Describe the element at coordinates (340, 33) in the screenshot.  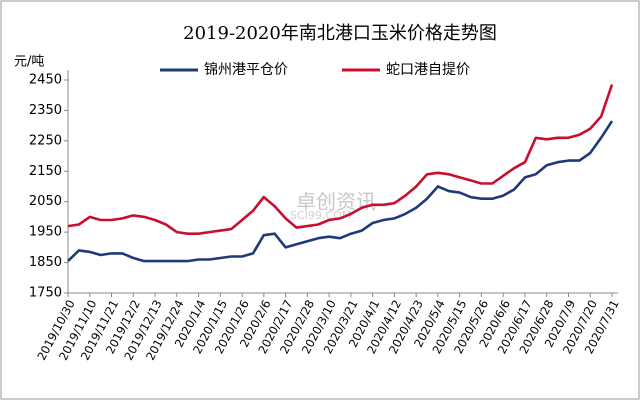
I see `chart-title: 2019-2020年南北港口玉米价格走势图` at that location.